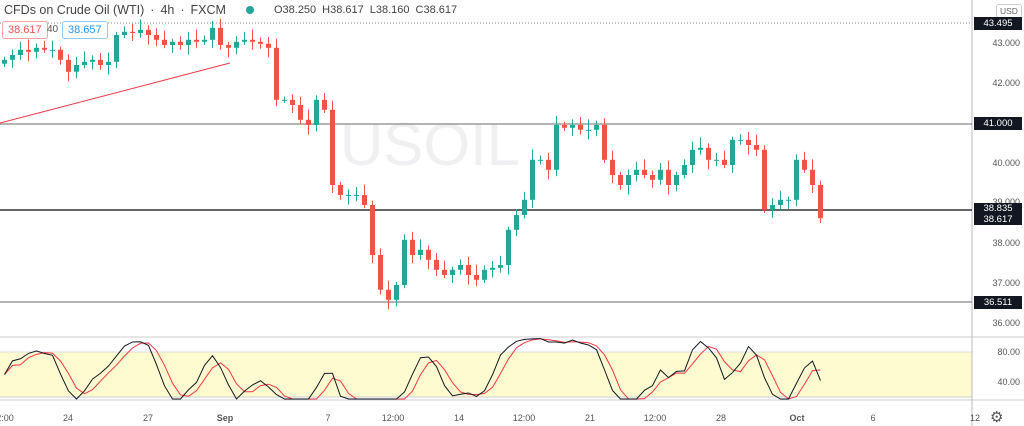 This screenshot has height=426, width=1024. Describe the element at coordinates (1009, 11) in the screenshot. I see `currency-button: USD` at that location.